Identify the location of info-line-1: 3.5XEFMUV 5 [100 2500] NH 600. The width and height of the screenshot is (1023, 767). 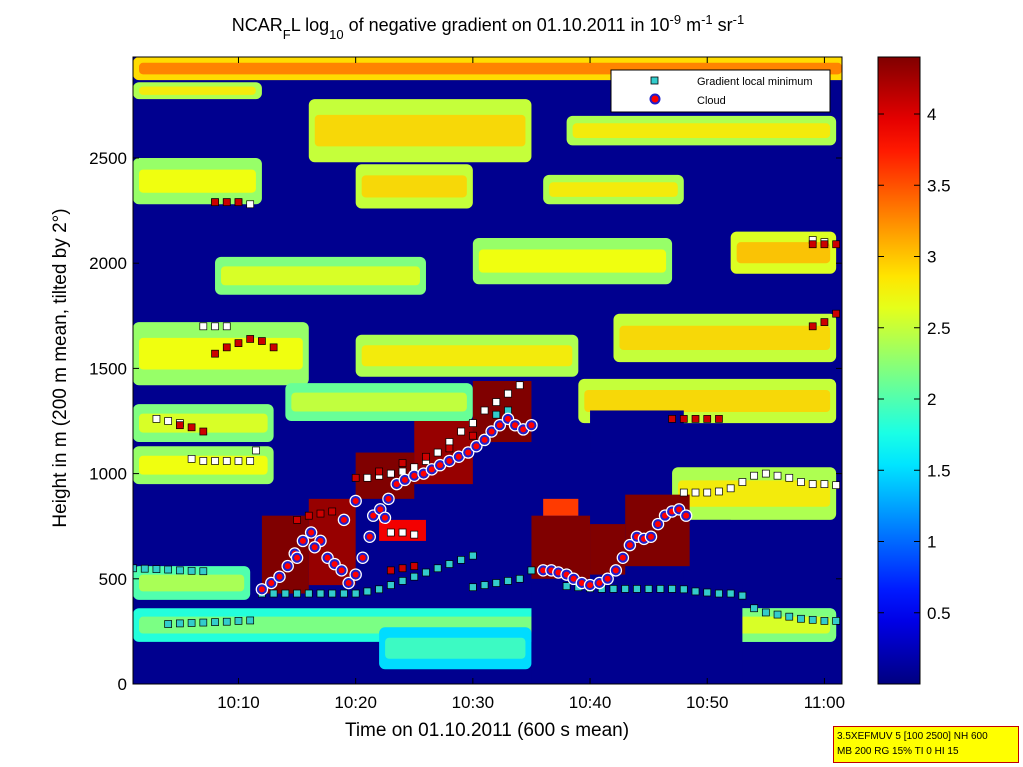
(912, 736).